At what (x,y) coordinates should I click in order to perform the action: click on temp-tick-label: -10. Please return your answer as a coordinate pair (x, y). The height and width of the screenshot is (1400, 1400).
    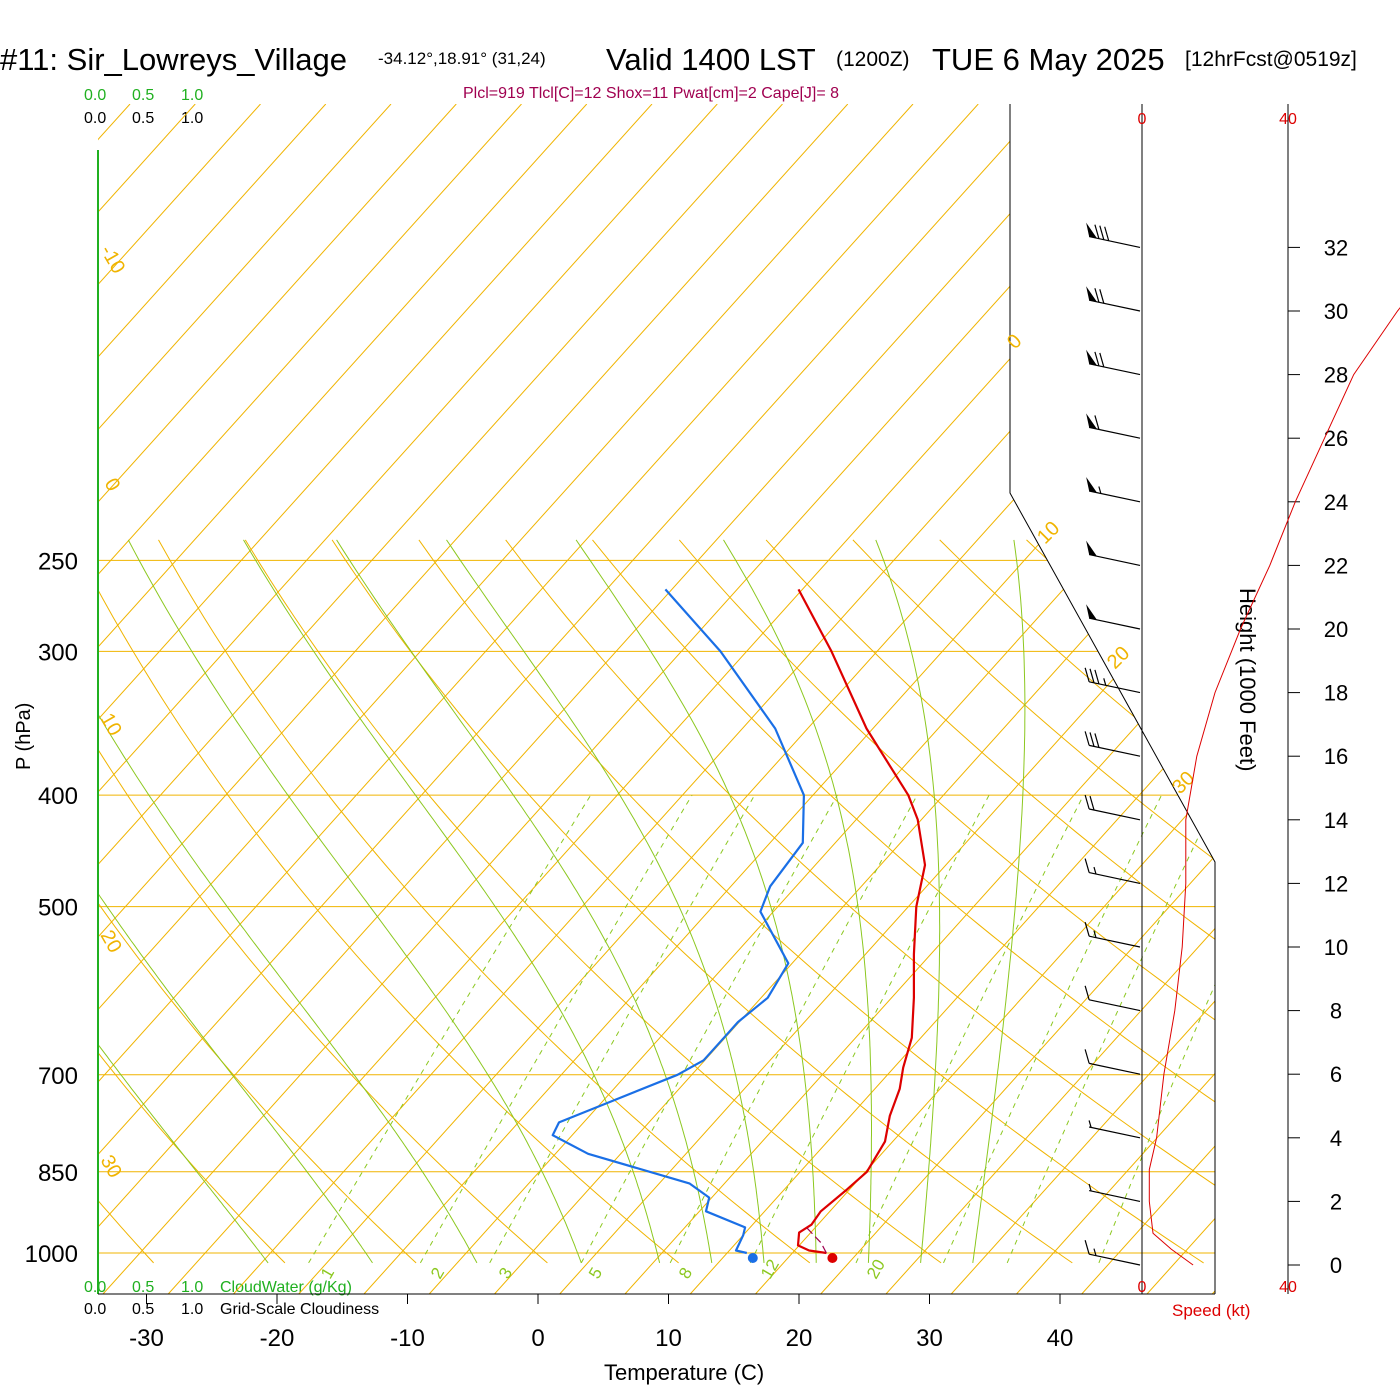
    Looking at the image, I should click on (407, 1338).